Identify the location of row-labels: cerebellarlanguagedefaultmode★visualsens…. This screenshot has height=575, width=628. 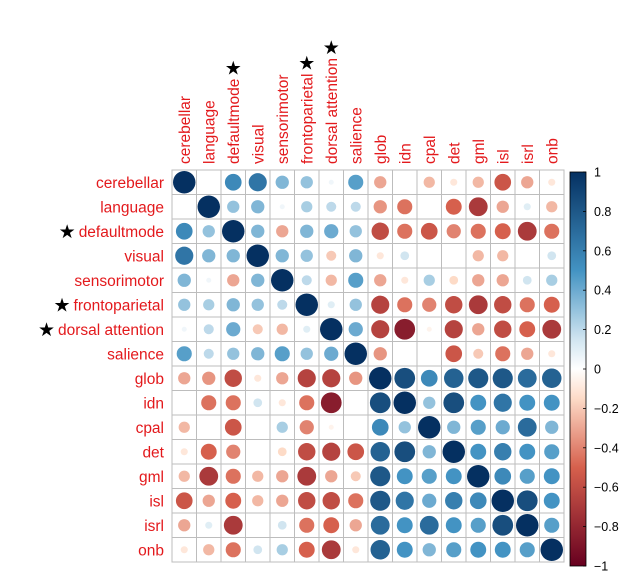
(101, 367).